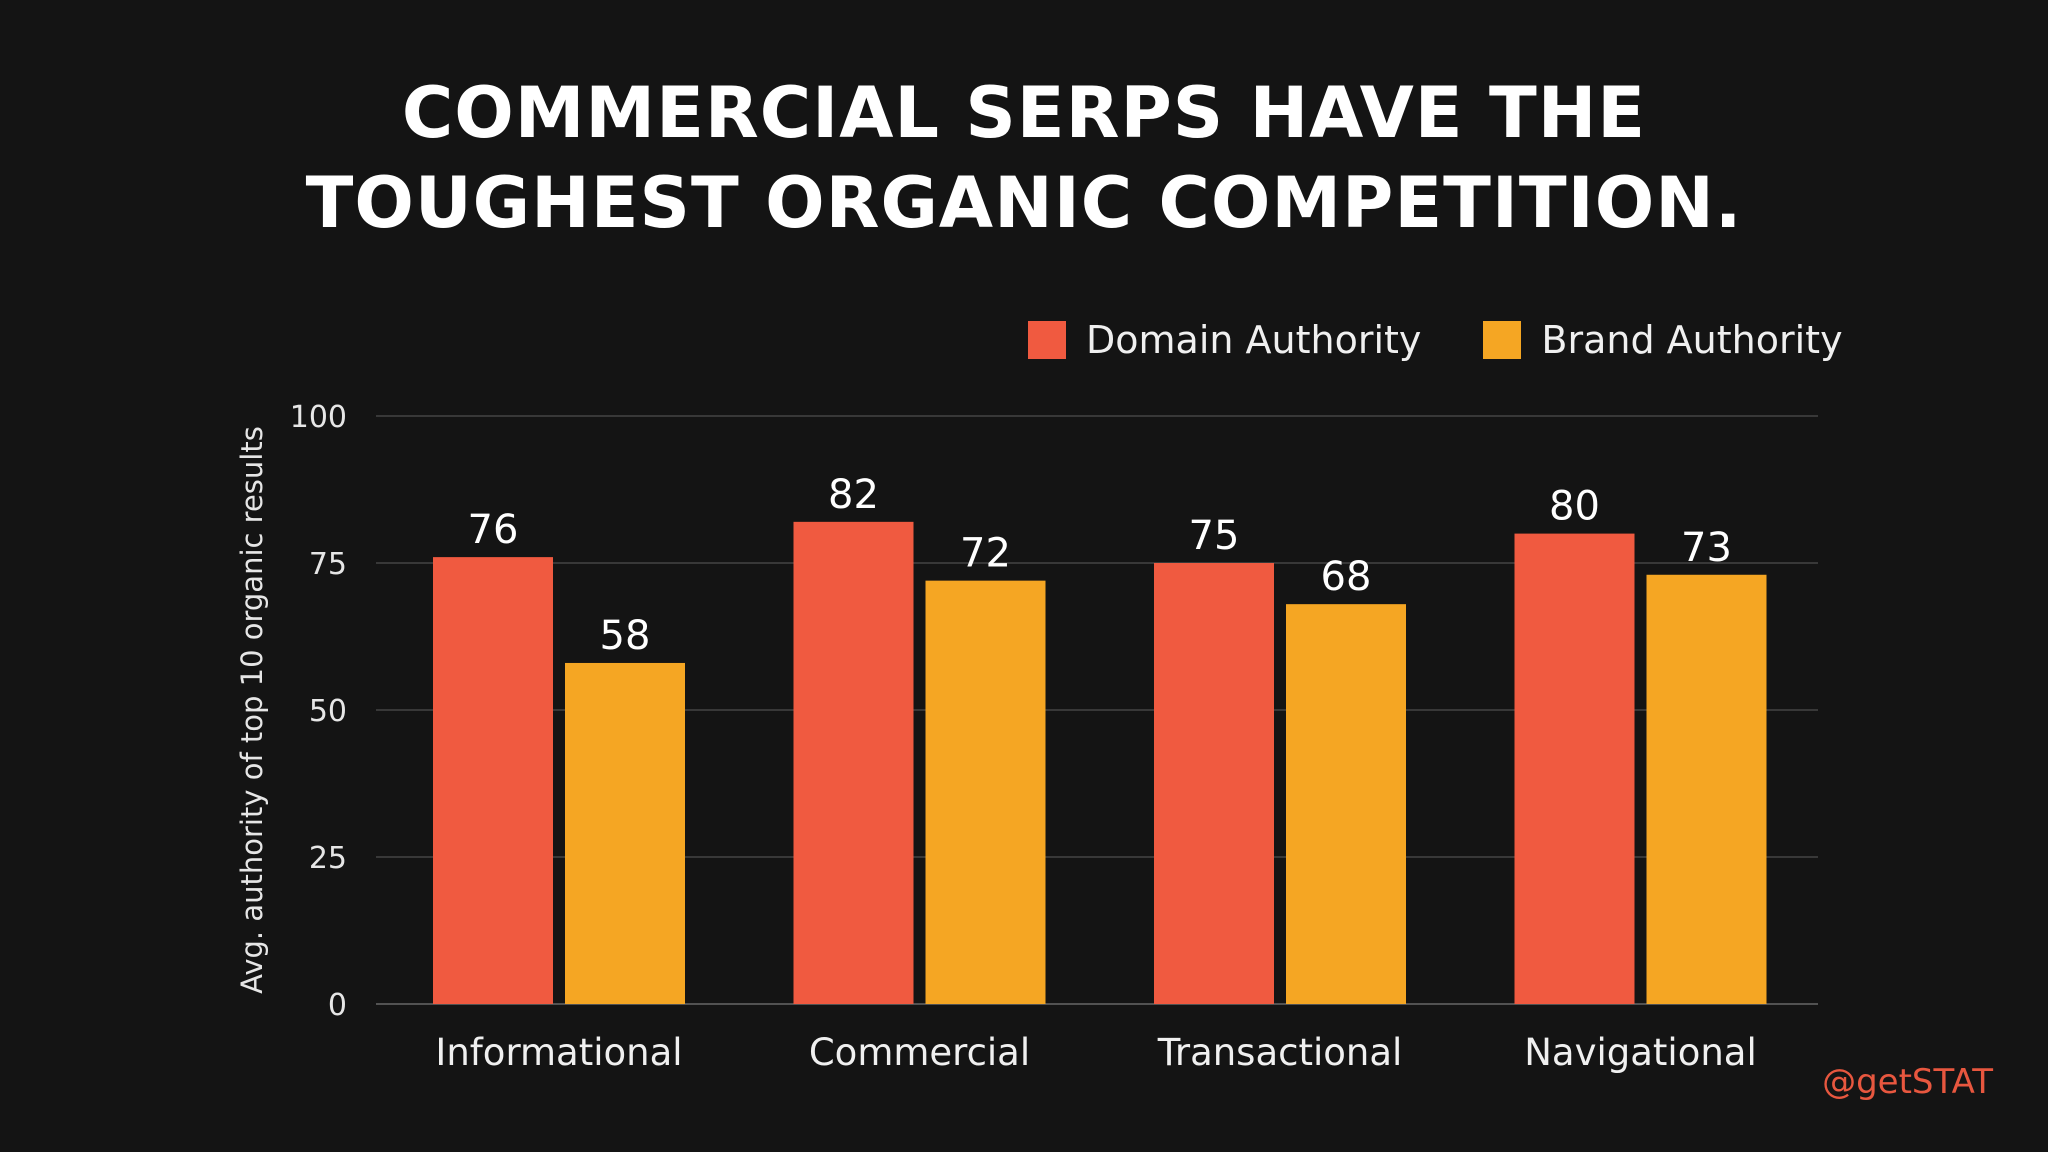 This screenshot has height=1152, width=2048. What do you see at coordinates (1346, 804) in the screenshot?
I see `bar-brand-authority-transactional` at bounding box center [1346, 804].